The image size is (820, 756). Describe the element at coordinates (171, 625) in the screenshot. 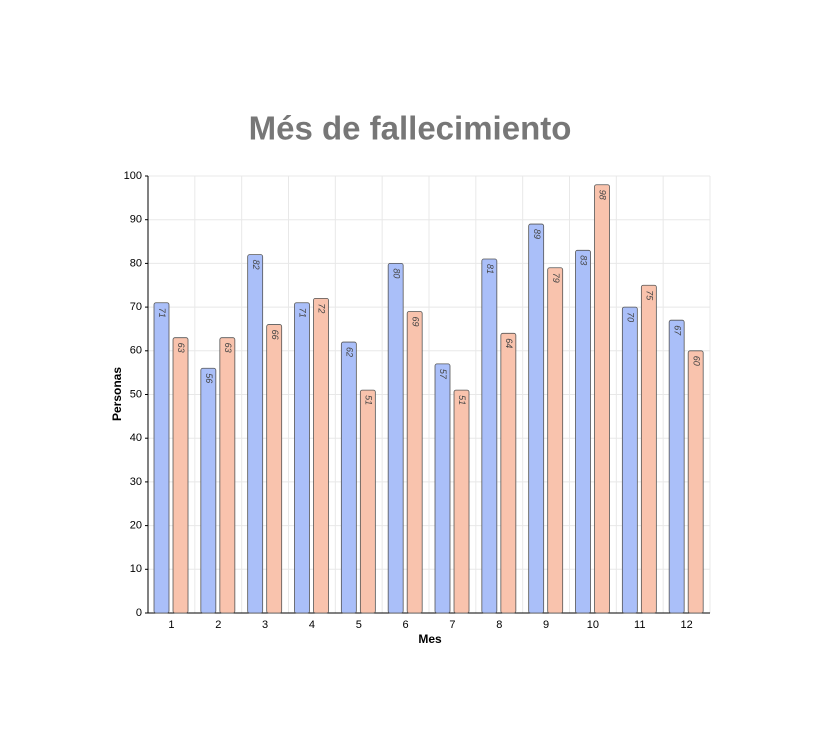

I see `x-tick-label: 1` at that location.